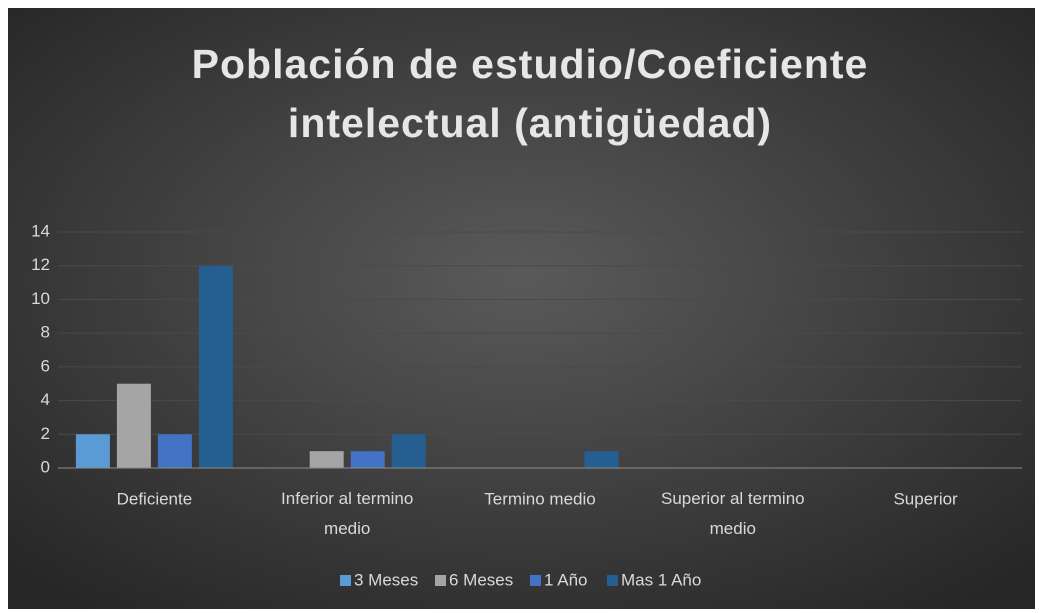 This screenshot has width=1039, height=613. Describe the element at coordinates (40, 230) in the screenshot. I see `y-tick-label: 14` at that location.